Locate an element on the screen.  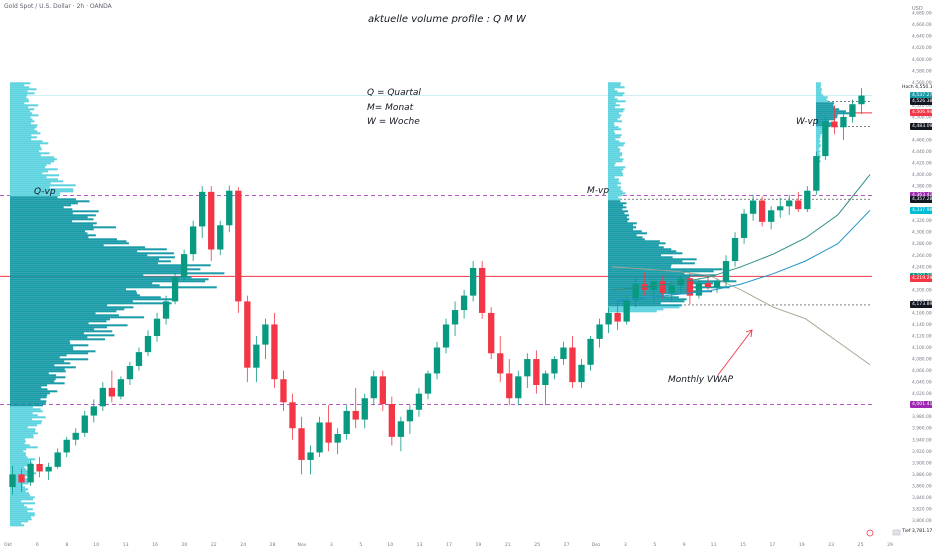
time-tick-label: 13 is located at coordinates (420, 545).